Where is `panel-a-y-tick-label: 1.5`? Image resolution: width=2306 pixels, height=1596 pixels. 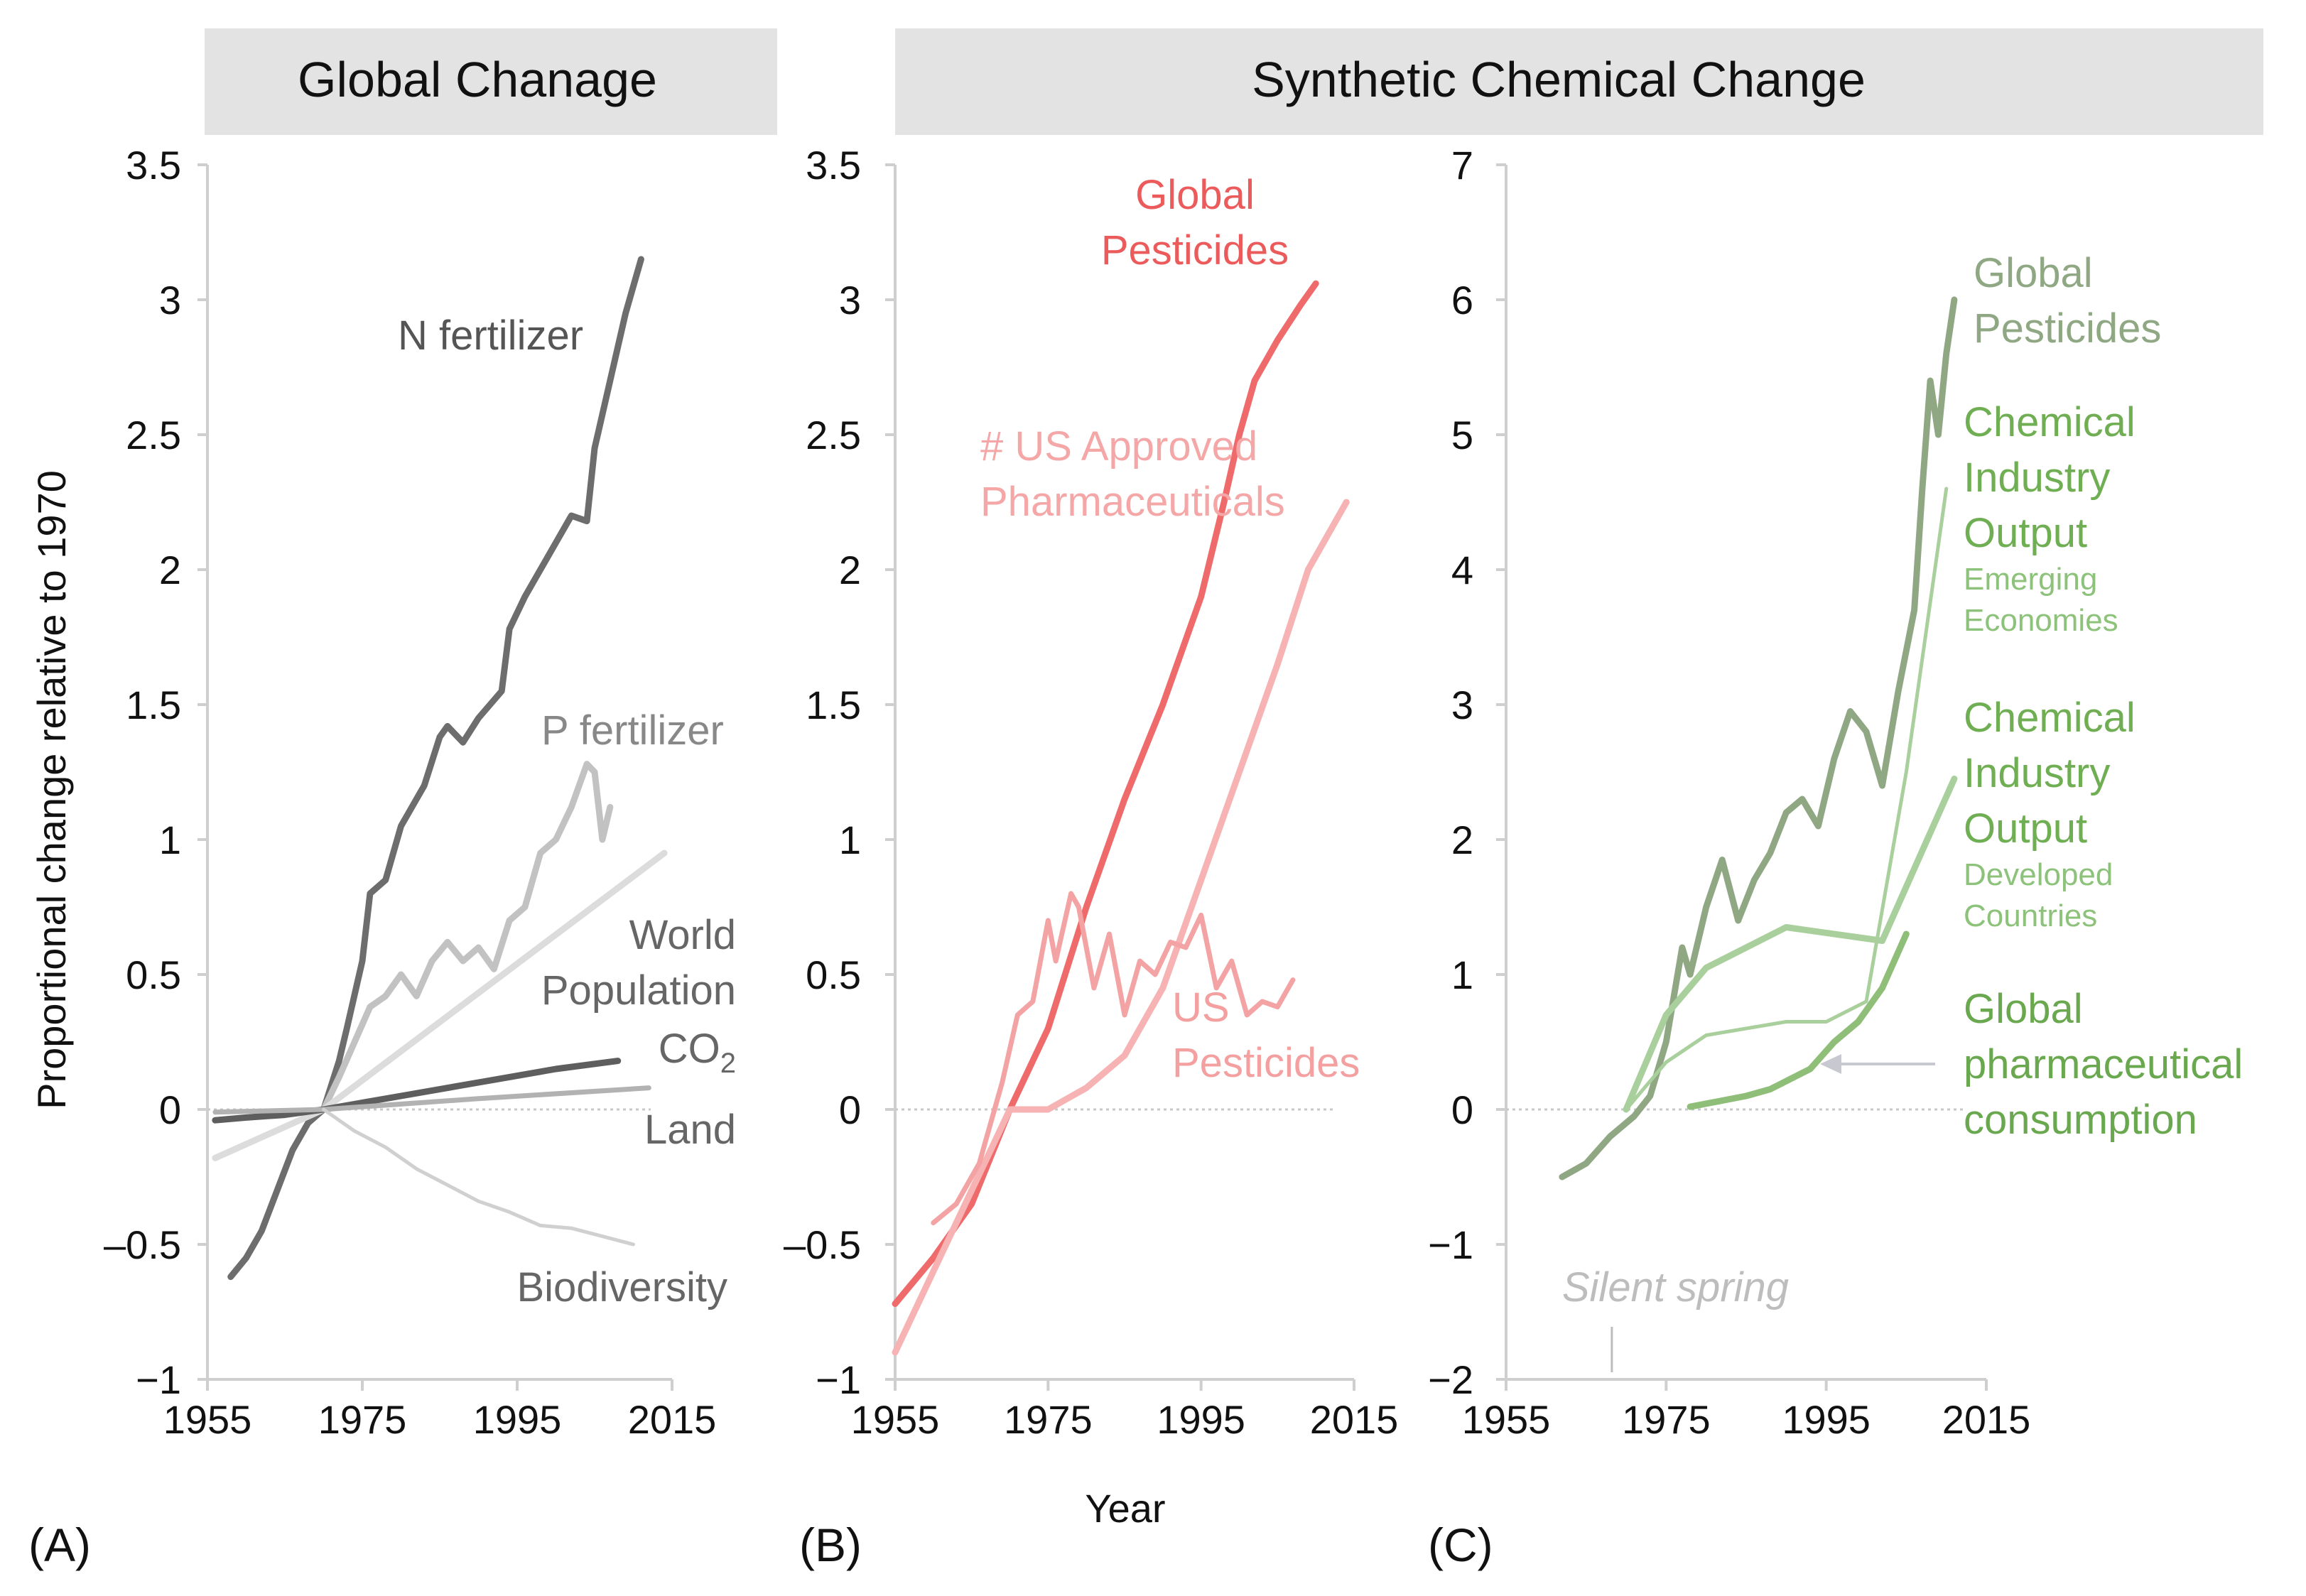 panel-a-y-tick-label: 1.5 is located at coordinates (154, 705).